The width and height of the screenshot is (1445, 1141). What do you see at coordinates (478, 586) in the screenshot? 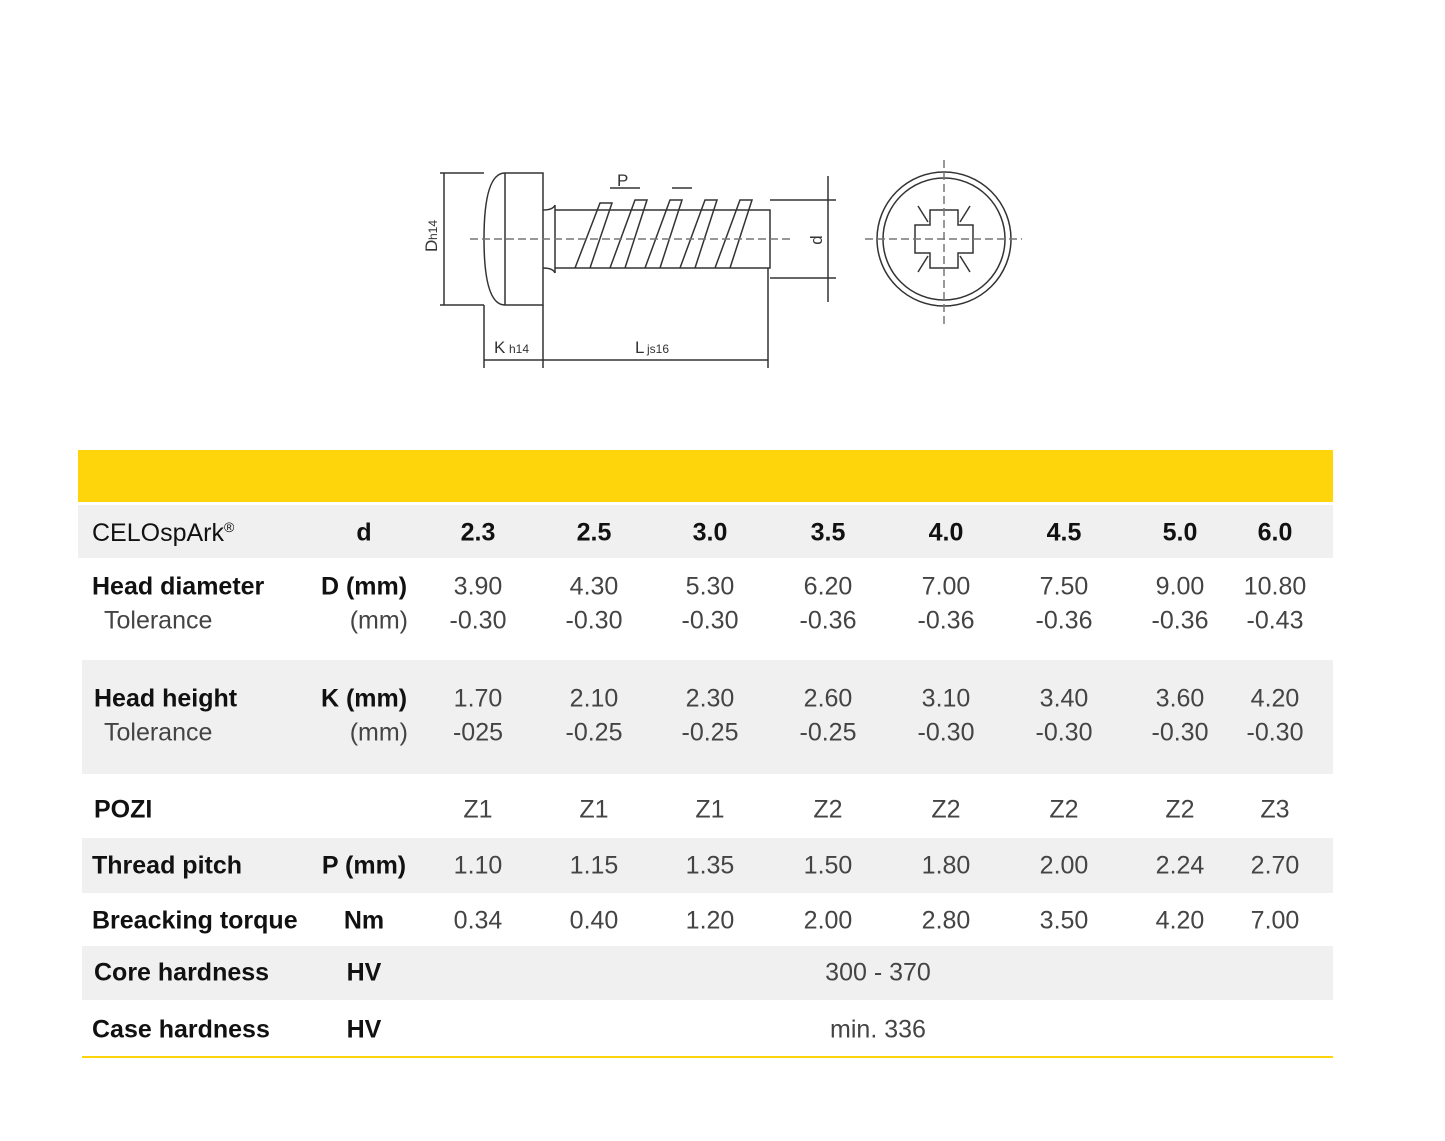
I see `cell-value: 3.90` at bounding box center [478, 586].